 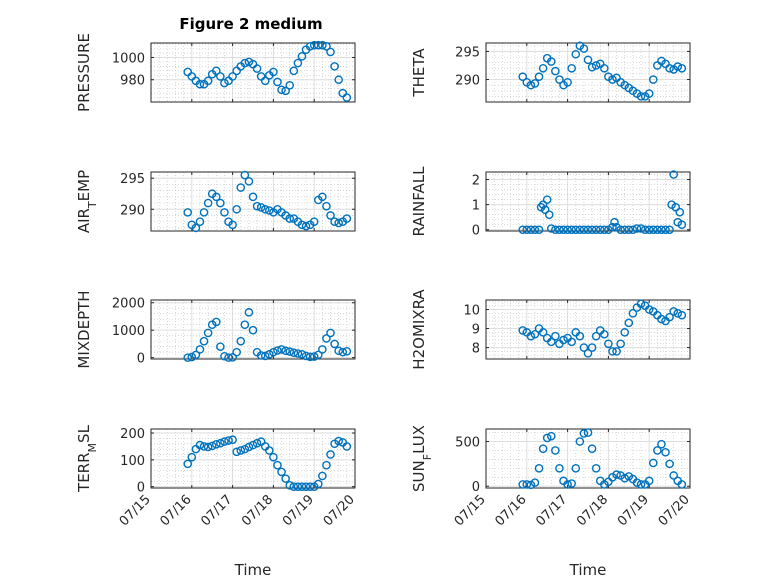 What do you see at coordinates (476, 330) in the screenshot?
I see `y-tick-label: 9` at bounding box center [476, 330].